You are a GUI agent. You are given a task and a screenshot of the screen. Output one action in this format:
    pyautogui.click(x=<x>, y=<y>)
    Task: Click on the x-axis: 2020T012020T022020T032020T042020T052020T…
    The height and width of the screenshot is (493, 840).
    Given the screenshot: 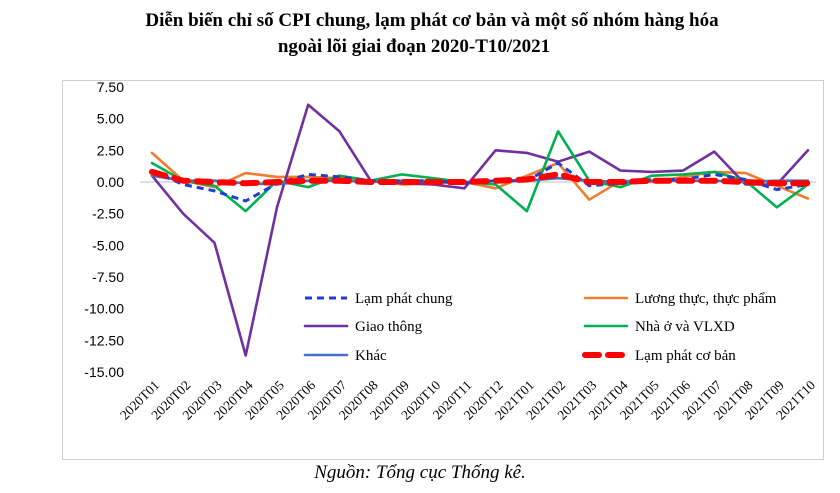 What is the action you would take?
    pyautogui.click(x=467, y=399)
    